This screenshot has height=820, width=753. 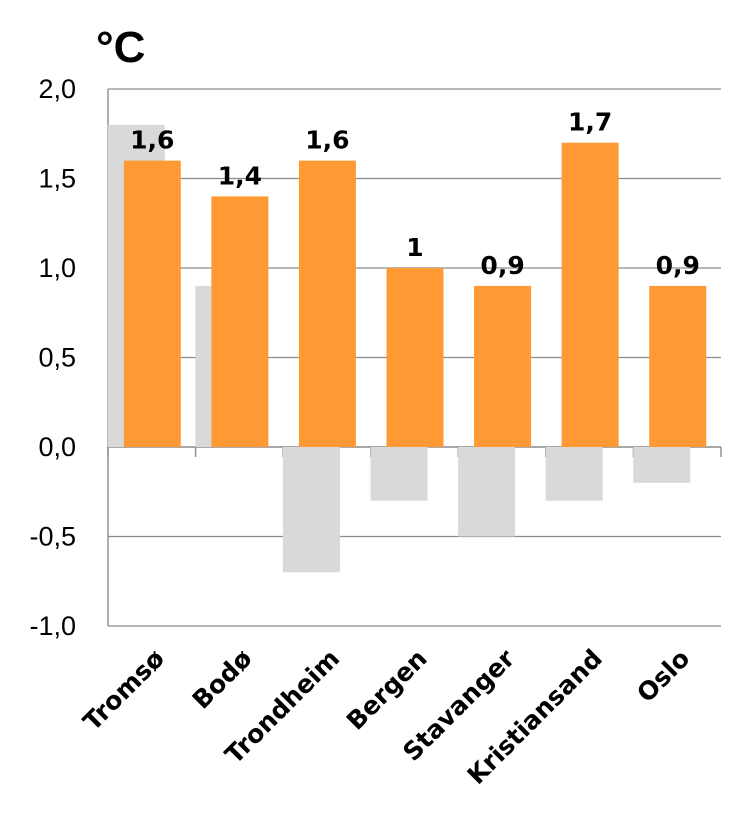 What do you see at coordinates (414, 247) in the screenshot?
I see `data-label: 1` at bounding box center [414, 247].